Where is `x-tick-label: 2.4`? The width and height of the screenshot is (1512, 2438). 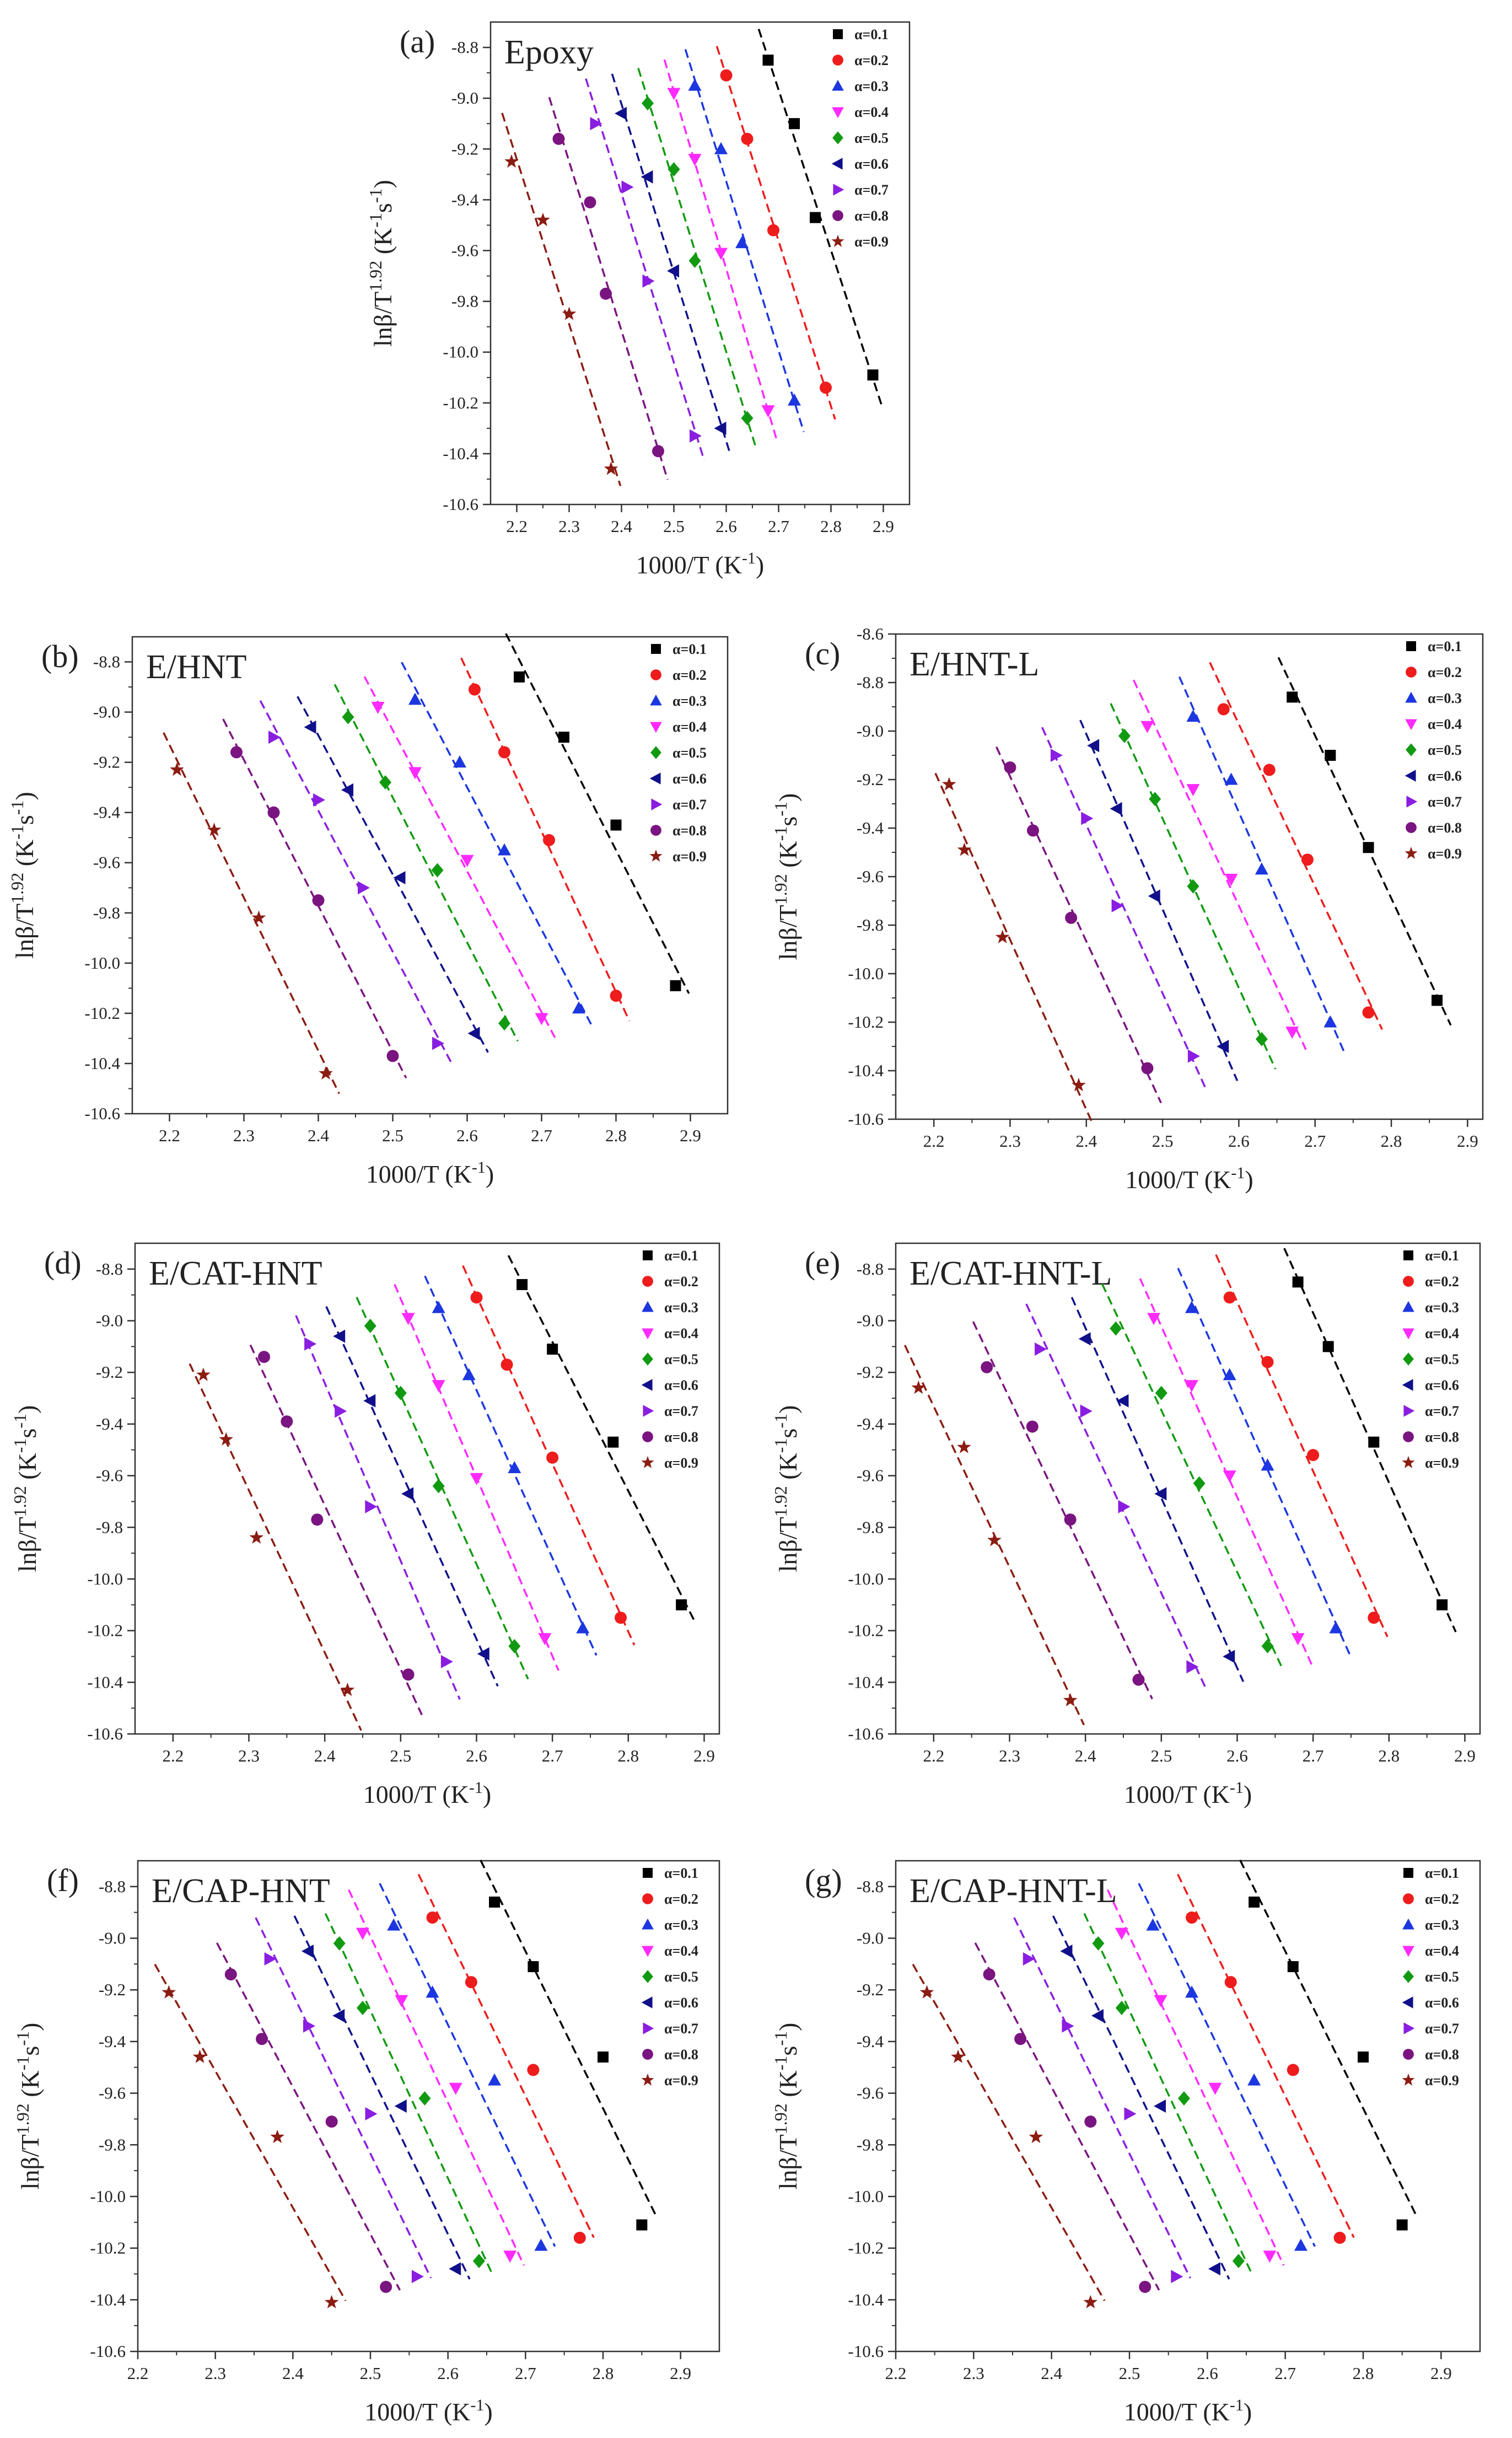 x-tick-label: 2.4 is located at coordinates (621, 526).